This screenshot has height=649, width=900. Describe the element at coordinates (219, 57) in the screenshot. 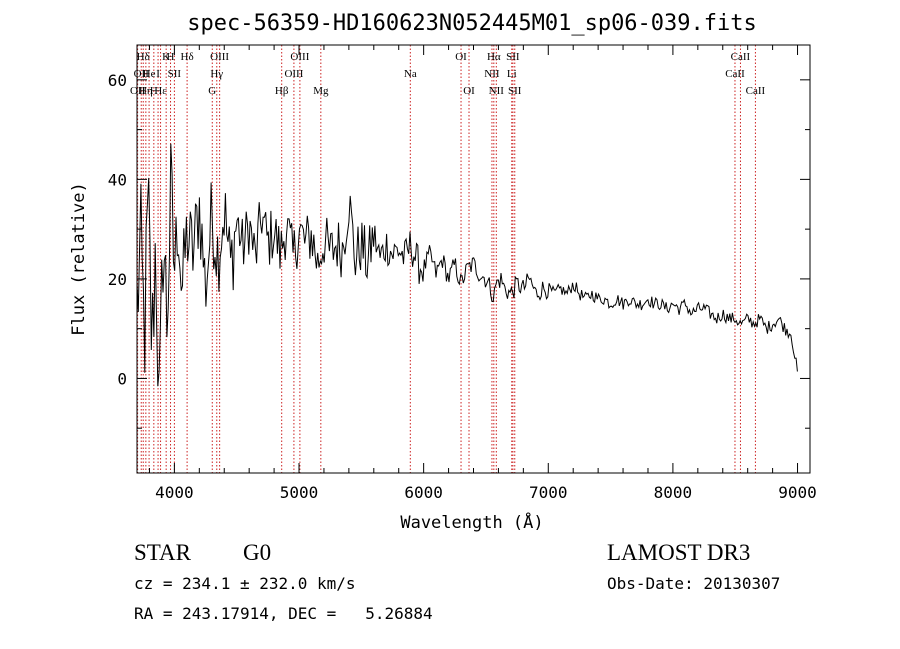

I see `line-label-14: OIII` at that location.